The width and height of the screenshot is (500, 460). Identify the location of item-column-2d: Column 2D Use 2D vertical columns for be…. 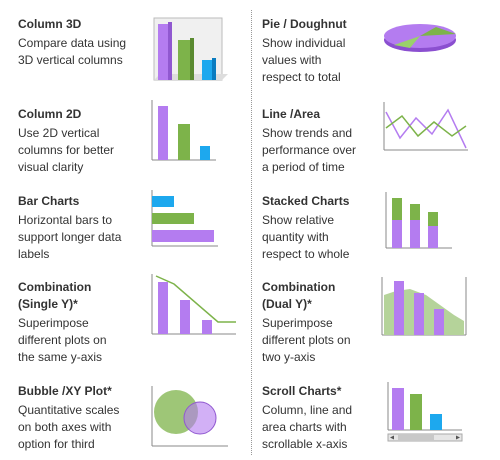
(83, 141).